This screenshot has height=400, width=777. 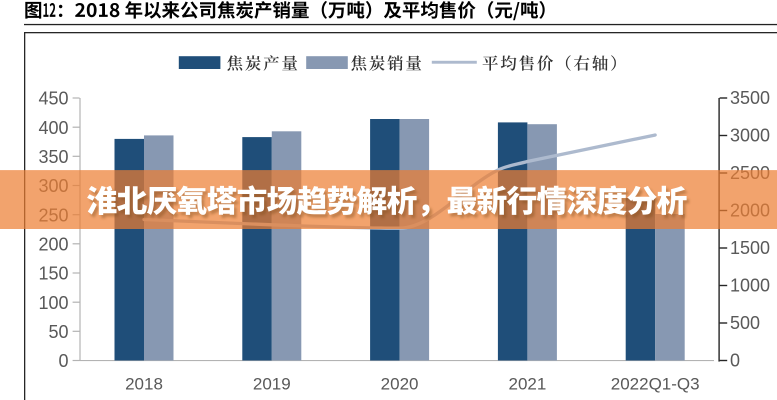 I want to click on svg-text: 2020, so click(x=400, y=384).